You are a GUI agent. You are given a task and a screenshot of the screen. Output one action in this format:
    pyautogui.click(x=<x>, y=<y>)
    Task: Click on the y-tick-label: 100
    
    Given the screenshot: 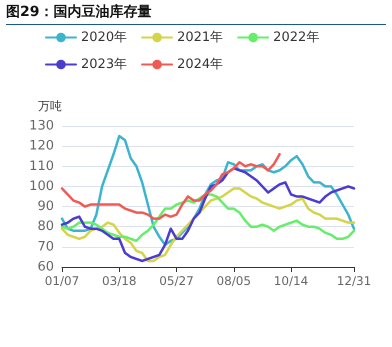 What is the action you would take?
    pyautogui.click(x=41, y=186)
    